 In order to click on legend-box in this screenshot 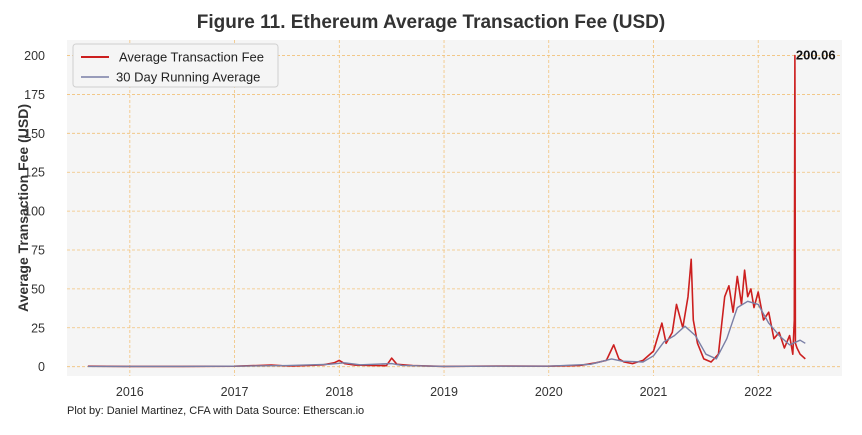, I will do `click(175, 65)`.